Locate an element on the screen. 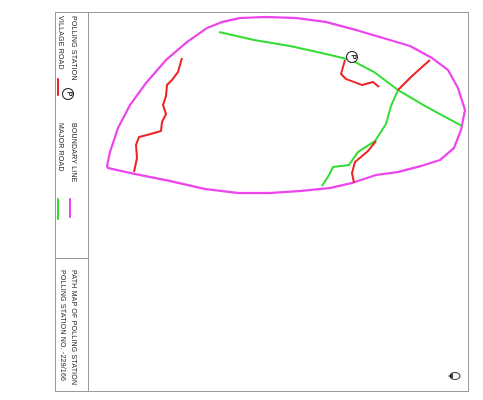 The image size is (483, 400). legend-boundary-line-sample is located at coordinates (70, 208).